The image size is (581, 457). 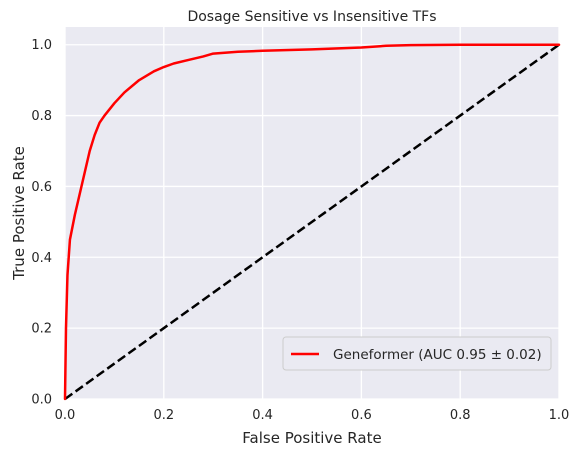 What do you see at coordinates (460, 415) in the screenshot?
I see `x-tick-label: 0.8` at bounding box center [460, 415].